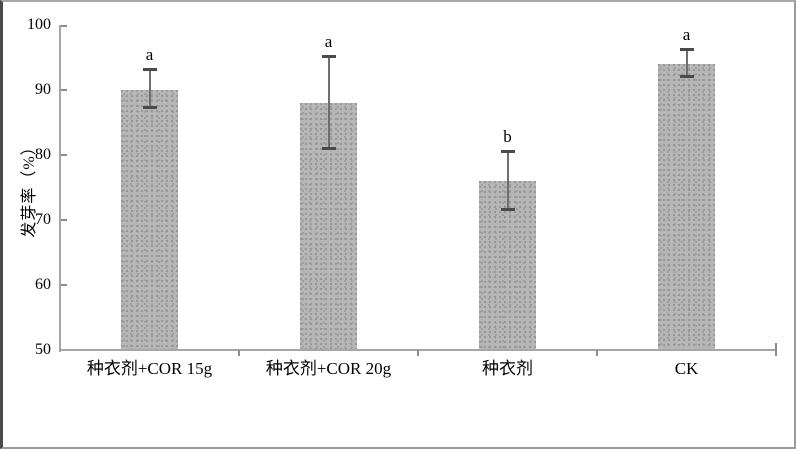 The height and width of the screenshot is (449, 796). Describe the element at coordinates (328, 368) in the screenshot. I see `x-category-label: 种衣剂+COR 20g` at that location.